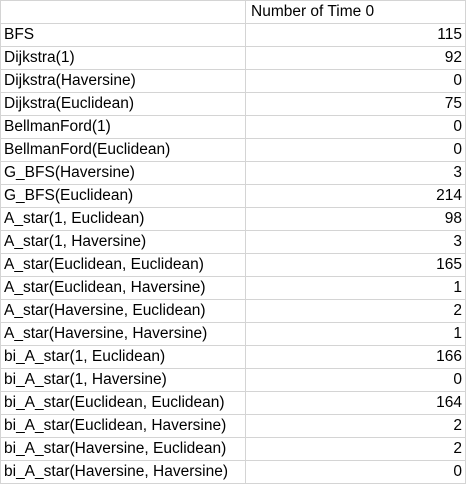 Image resolution: width=466 pixels, height=484 pixels. Describe the element at coordinates (123, 81) in the screenshot. I see `algorithm-cell: Dijkstra(Haversine)` at that location.